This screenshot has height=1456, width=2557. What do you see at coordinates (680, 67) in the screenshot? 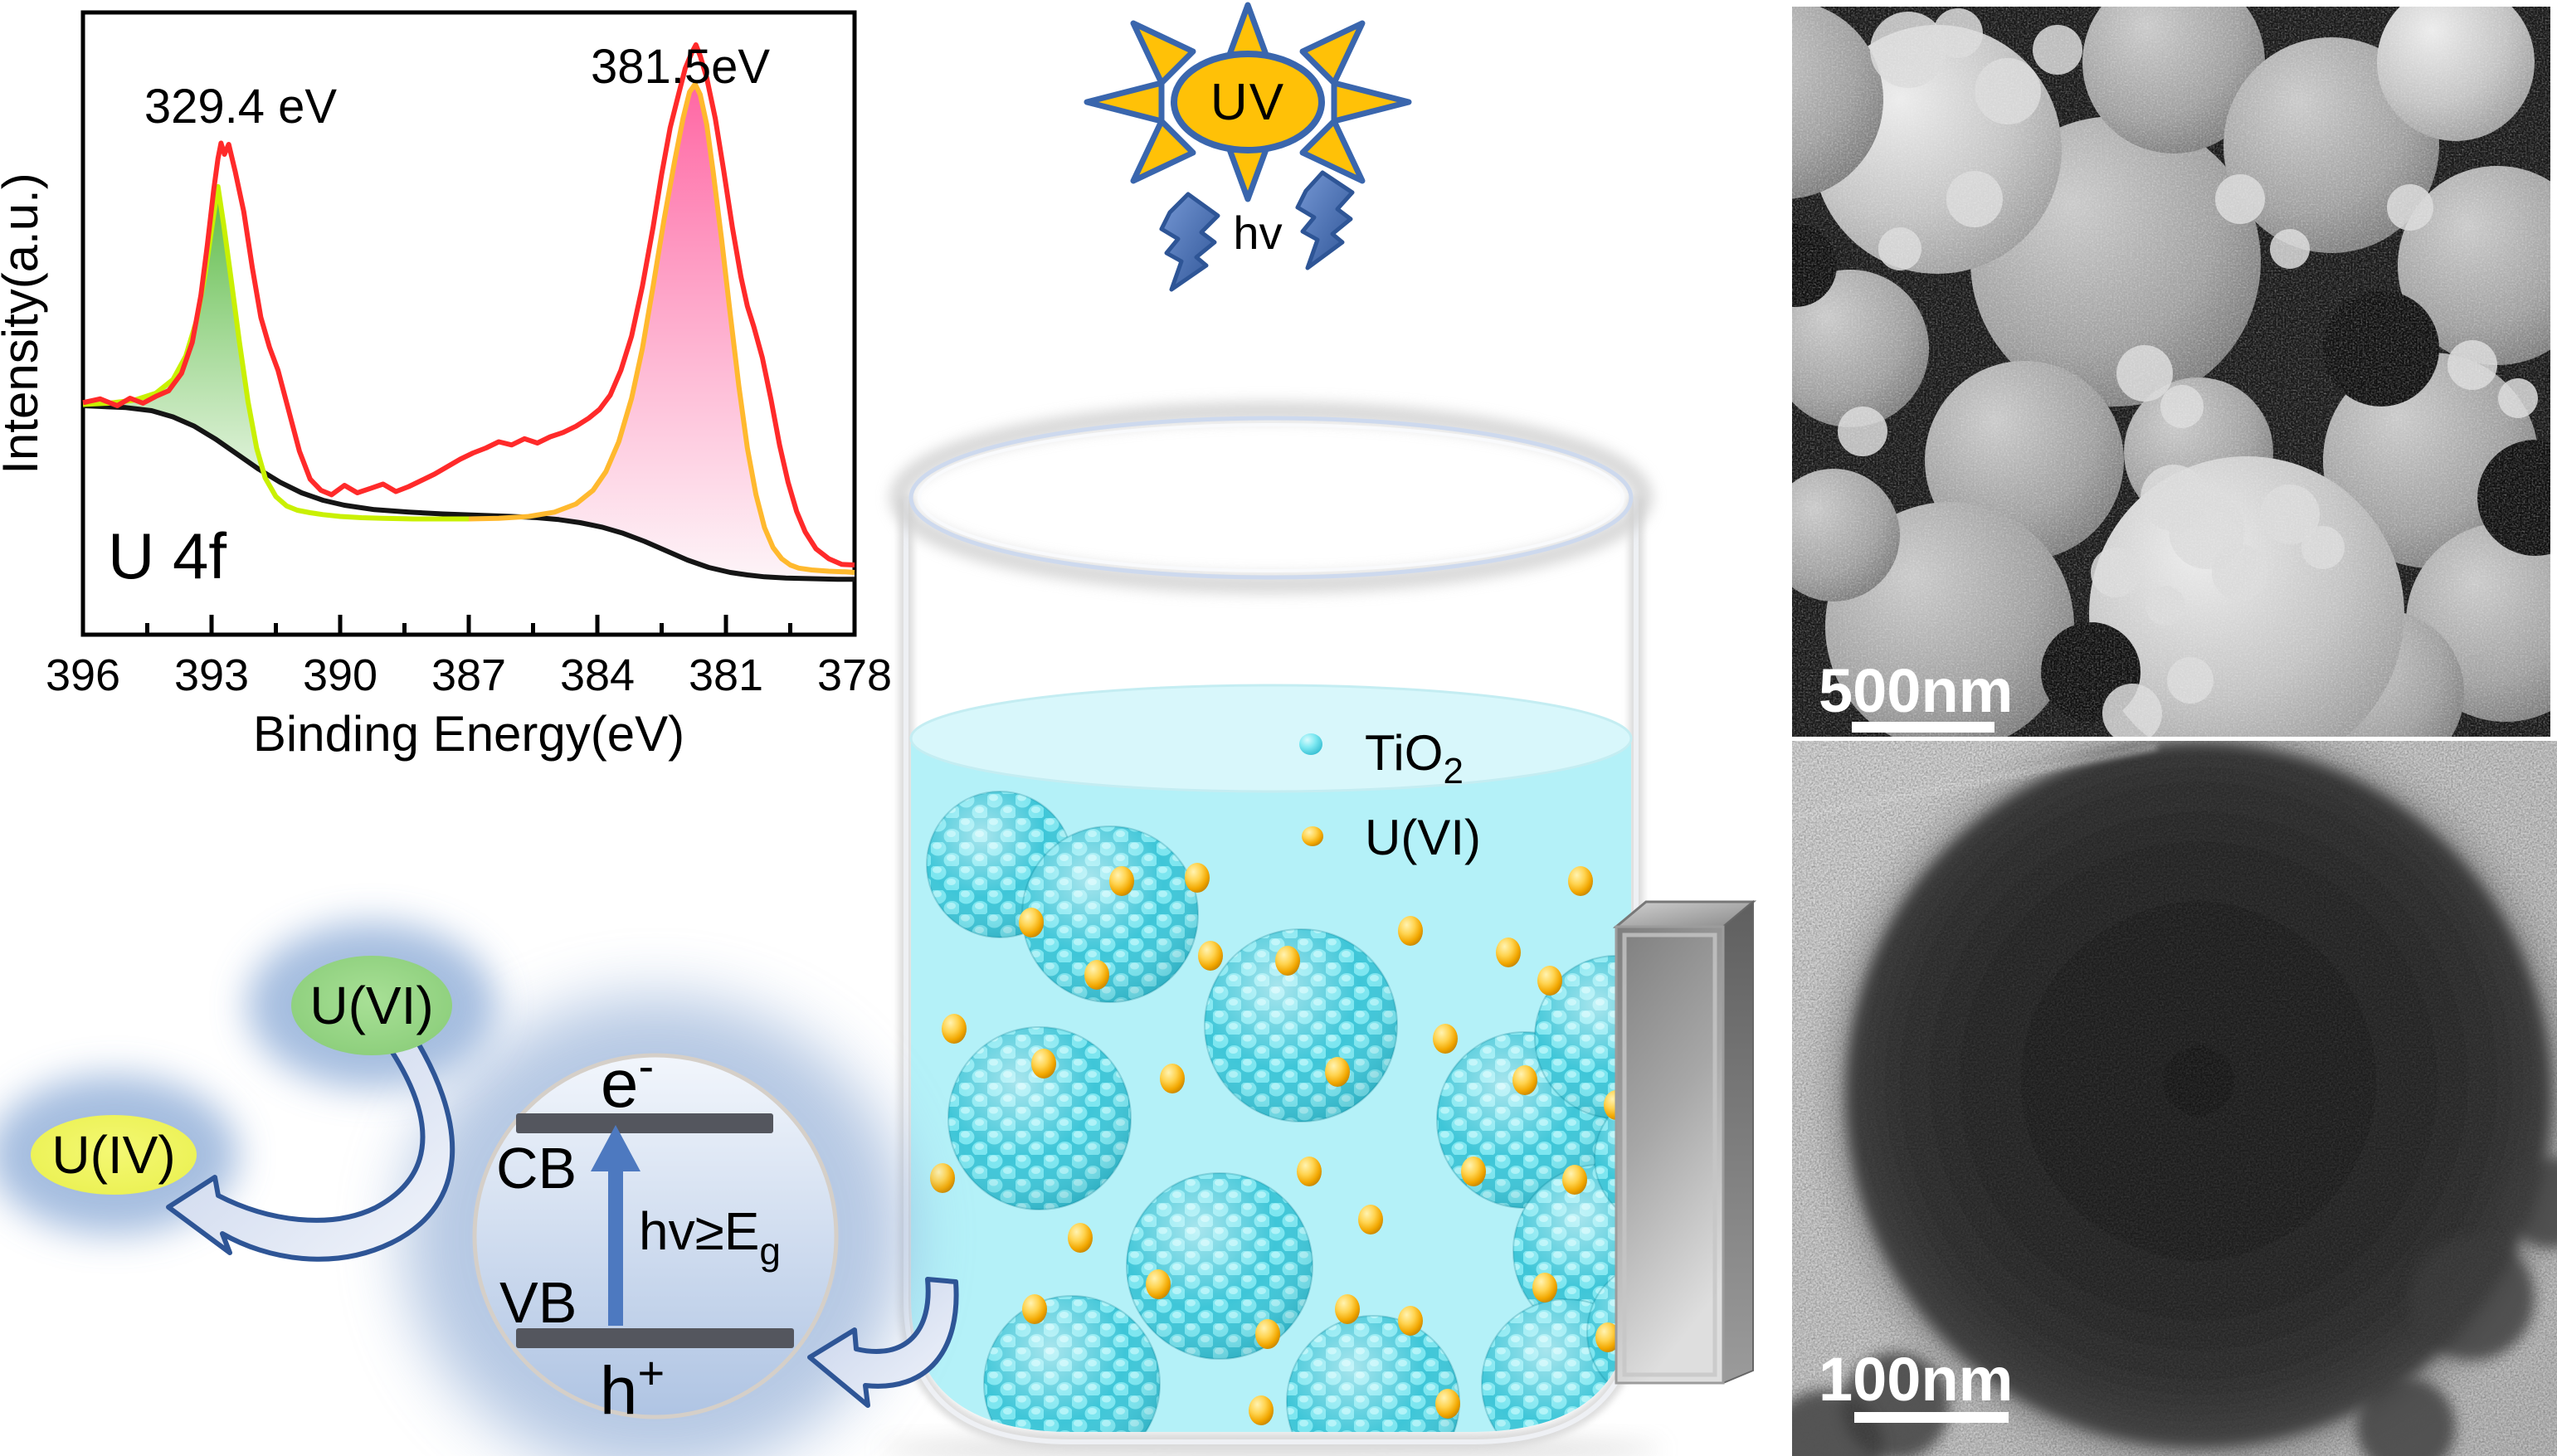
I see `xps-peak2-label: 381.5eV` at bounding box center [680, 67].